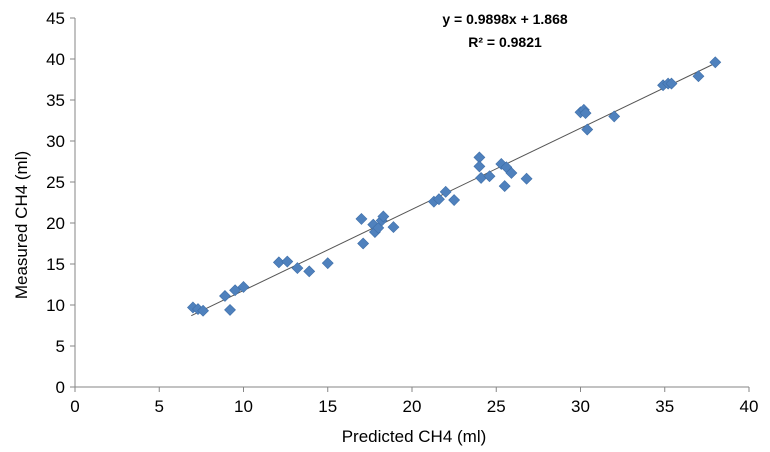 The image size is (770, 452). What do you see at coordinates (74, 406) in the screenshot?
I see `x-tick-label: 0` at bounding box center [74, 406].